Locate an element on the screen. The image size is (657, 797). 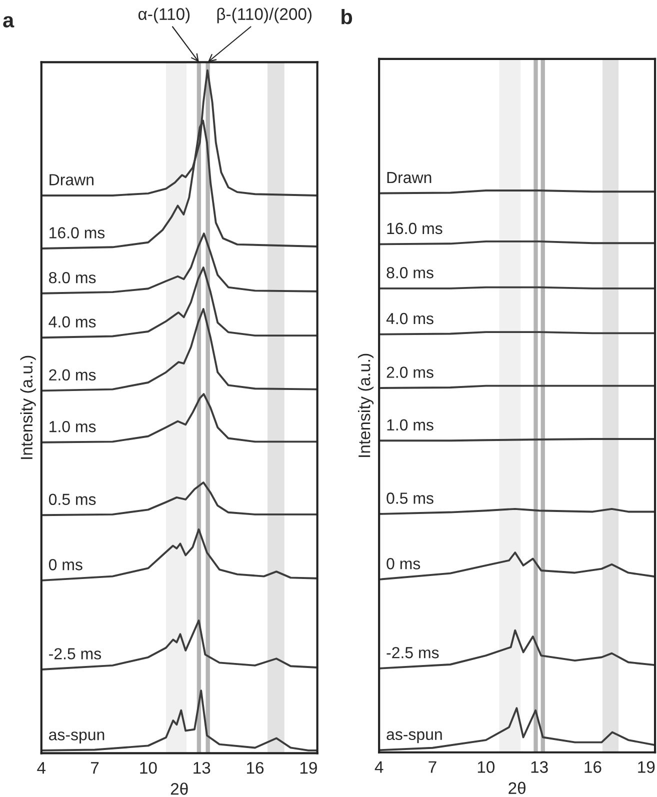
chart-title: b is located at coordinates (347, 16).